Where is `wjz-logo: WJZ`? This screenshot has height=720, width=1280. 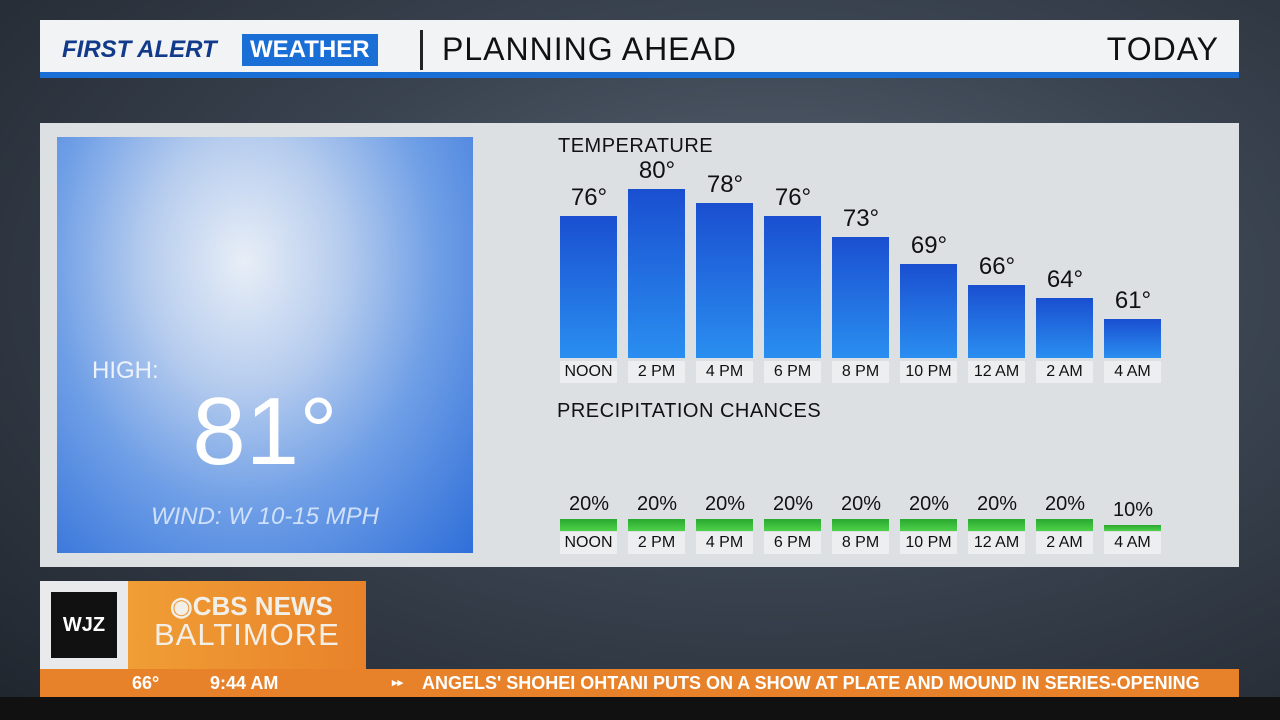 wjz-logo: WJZ is located at coordinates (84, 625).